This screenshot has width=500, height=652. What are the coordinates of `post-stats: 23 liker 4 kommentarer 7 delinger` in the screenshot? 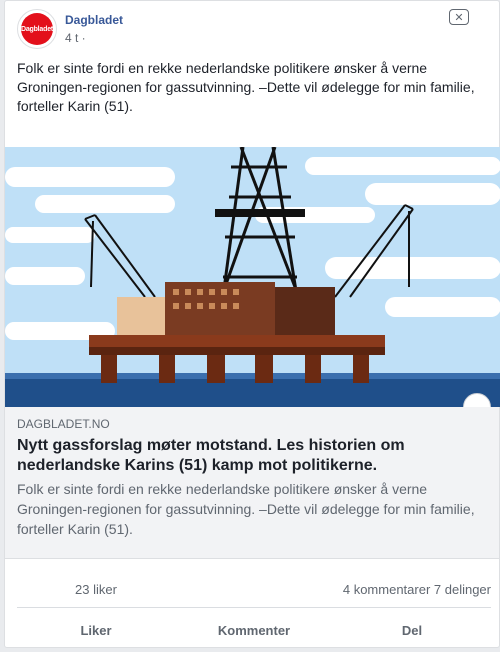 It's located at (254, 590).